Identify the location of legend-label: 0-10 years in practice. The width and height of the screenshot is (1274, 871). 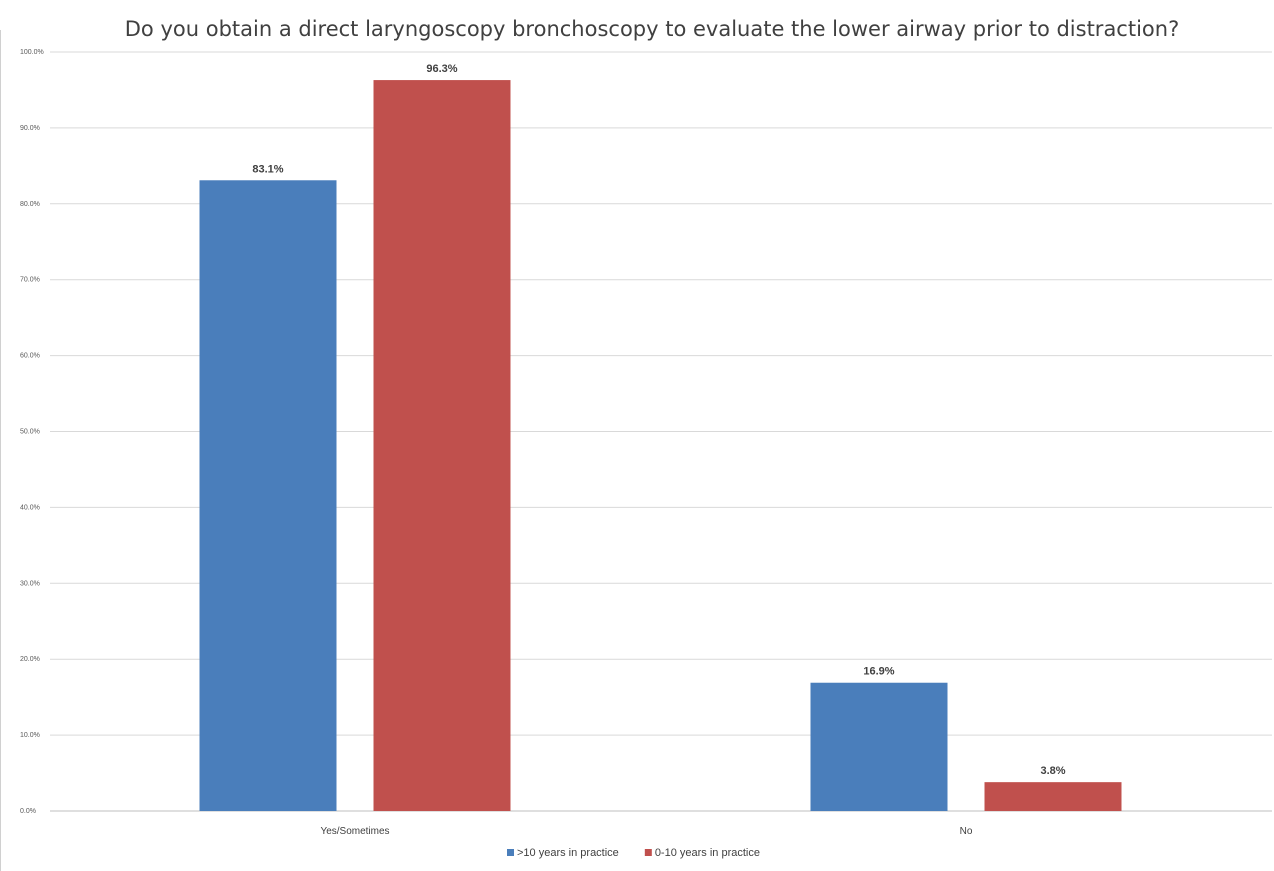
(707, 853).